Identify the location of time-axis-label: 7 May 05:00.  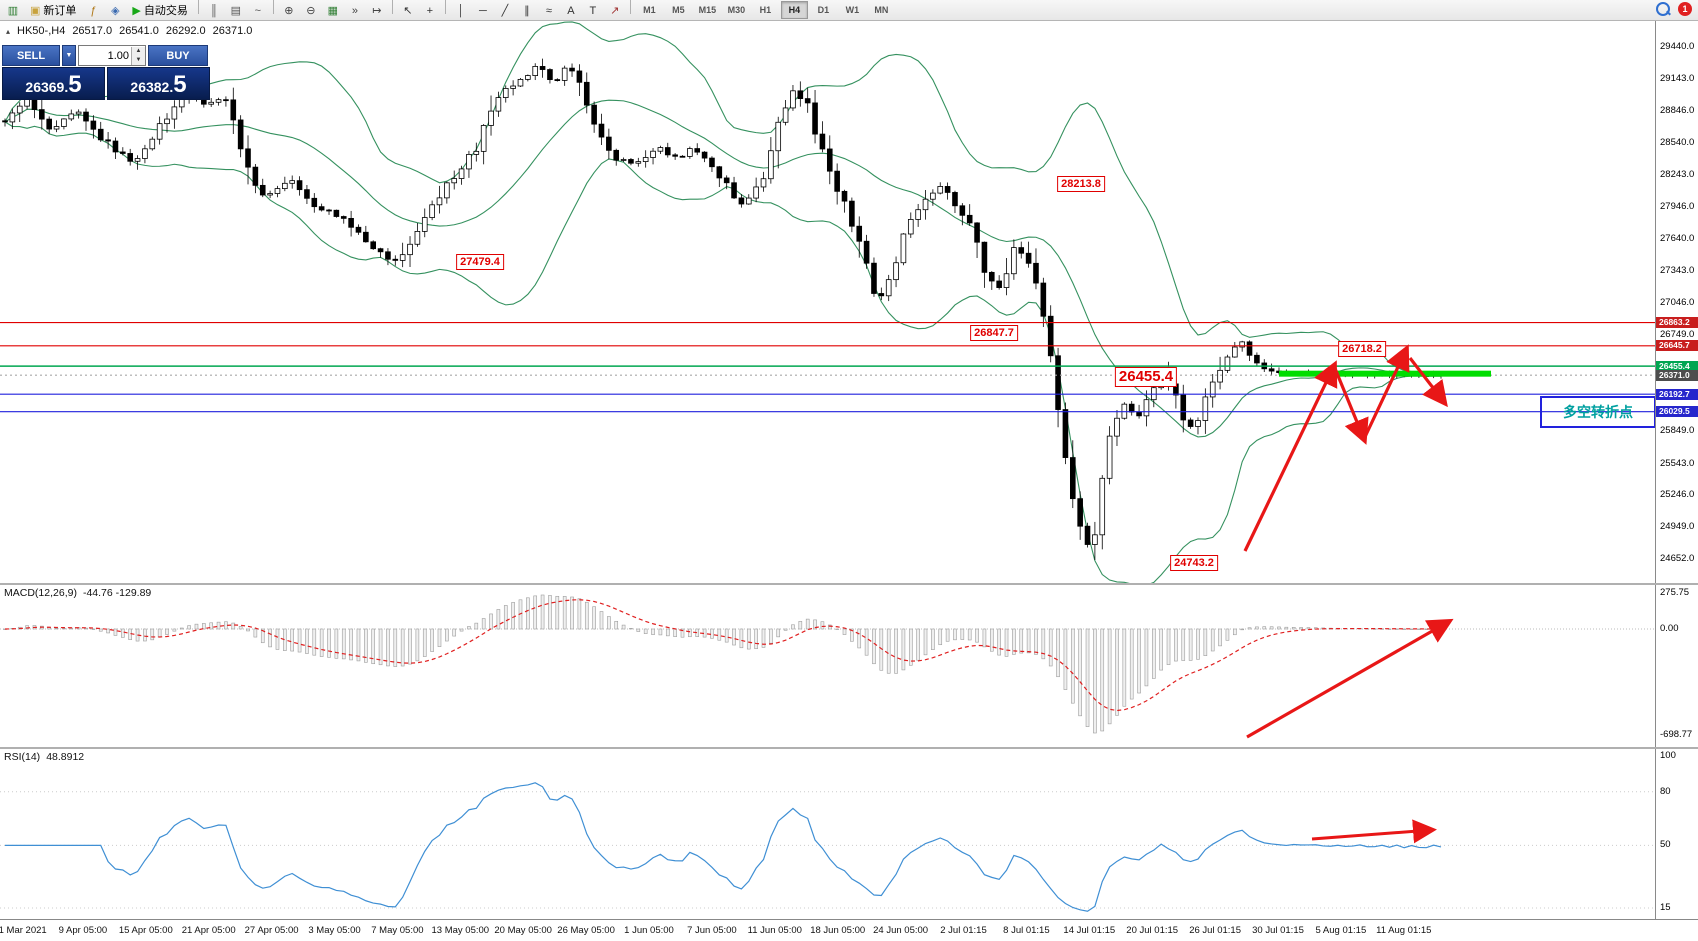
(397, 930).